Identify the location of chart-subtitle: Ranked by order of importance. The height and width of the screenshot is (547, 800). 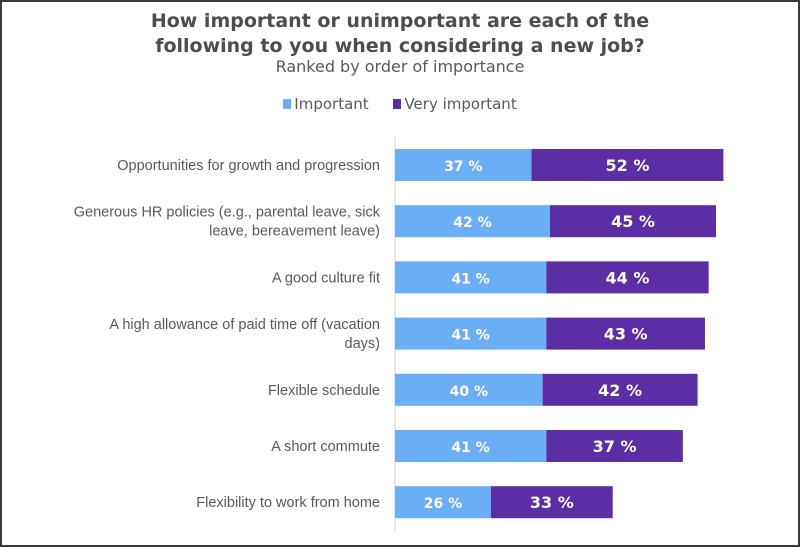
(400, 66).